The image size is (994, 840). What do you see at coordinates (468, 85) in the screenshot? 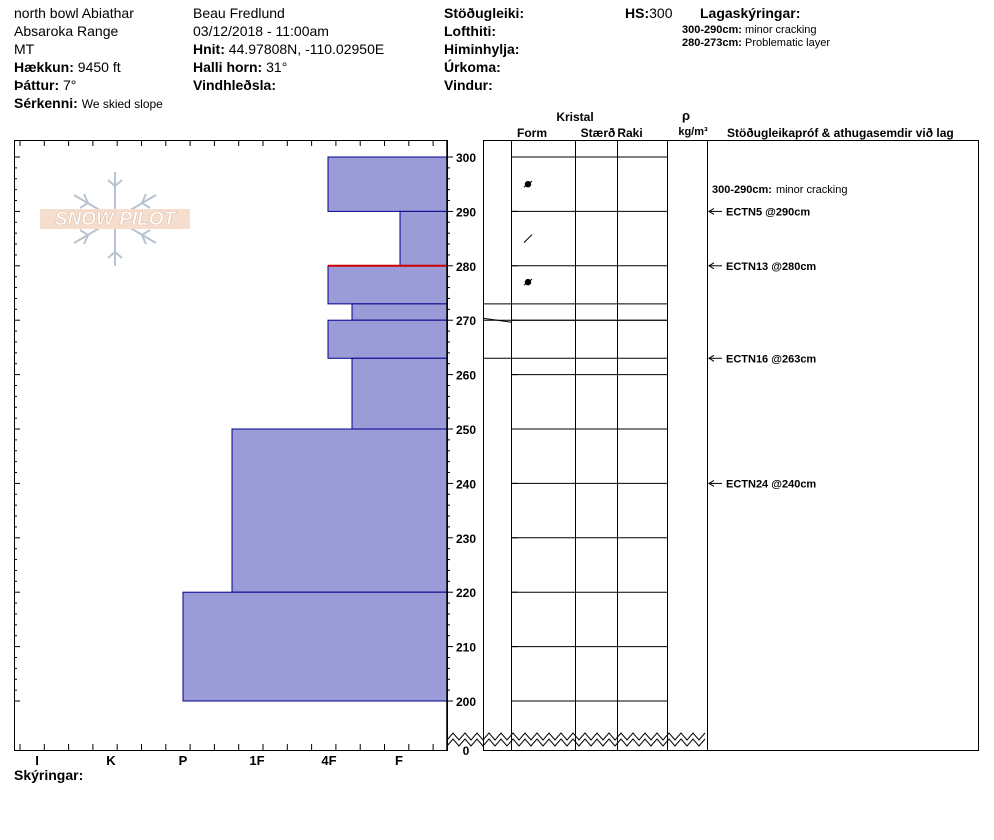
I see `wind-label: Vindur:` at bounding box center [468, 85].